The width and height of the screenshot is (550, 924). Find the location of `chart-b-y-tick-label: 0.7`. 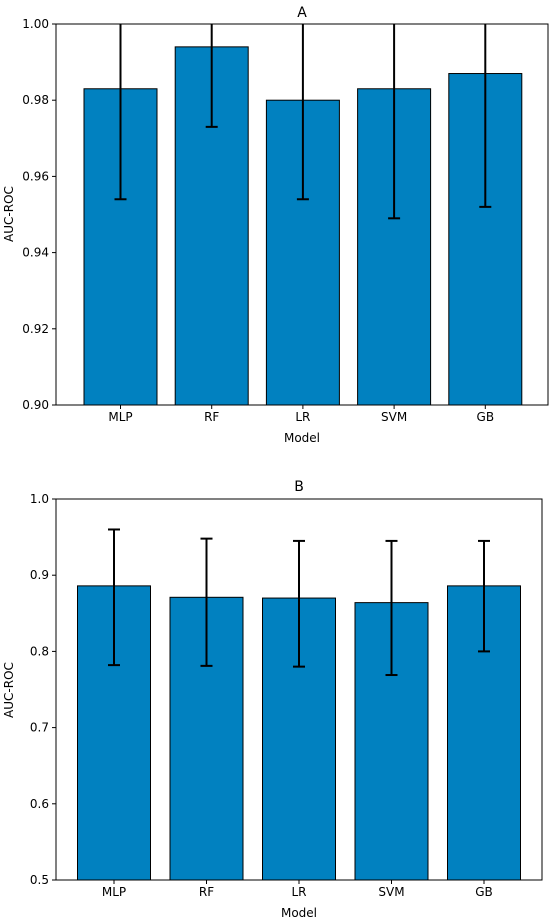

chart-b-y-tick-label: 0.7 is located at coordinates (39, 728).